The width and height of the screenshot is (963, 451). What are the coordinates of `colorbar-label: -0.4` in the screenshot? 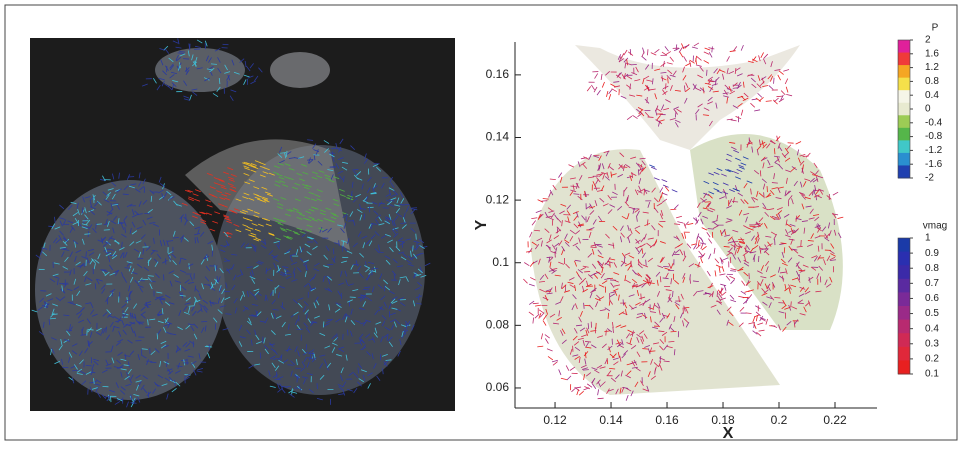 It's located at (934, 122).